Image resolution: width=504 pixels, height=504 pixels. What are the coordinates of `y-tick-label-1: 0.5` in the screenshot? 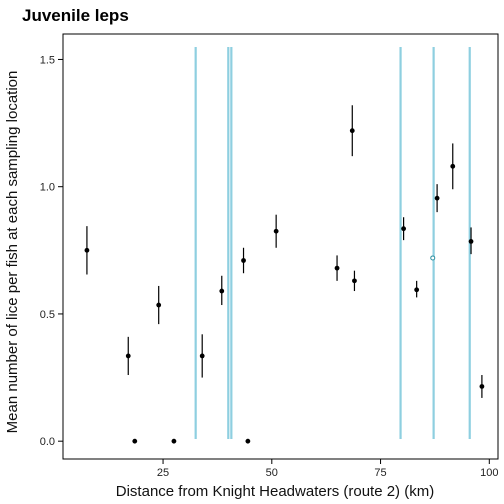 It's located at (47, 315).